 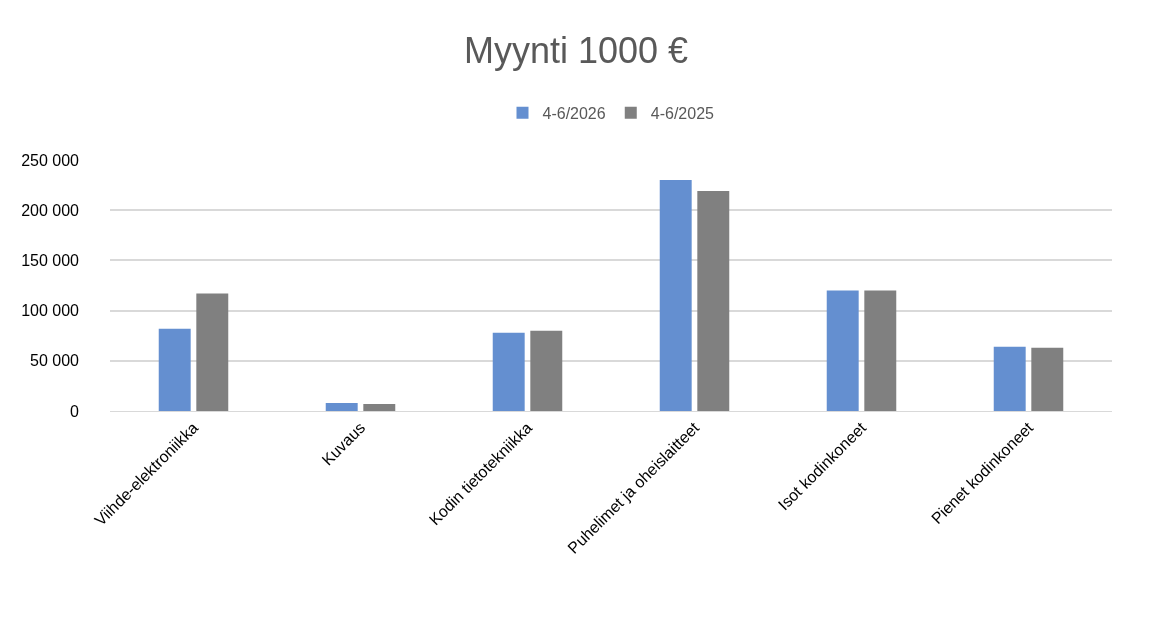 I want to click on y-tick-label: 250 000, so click(x=50, y=160).